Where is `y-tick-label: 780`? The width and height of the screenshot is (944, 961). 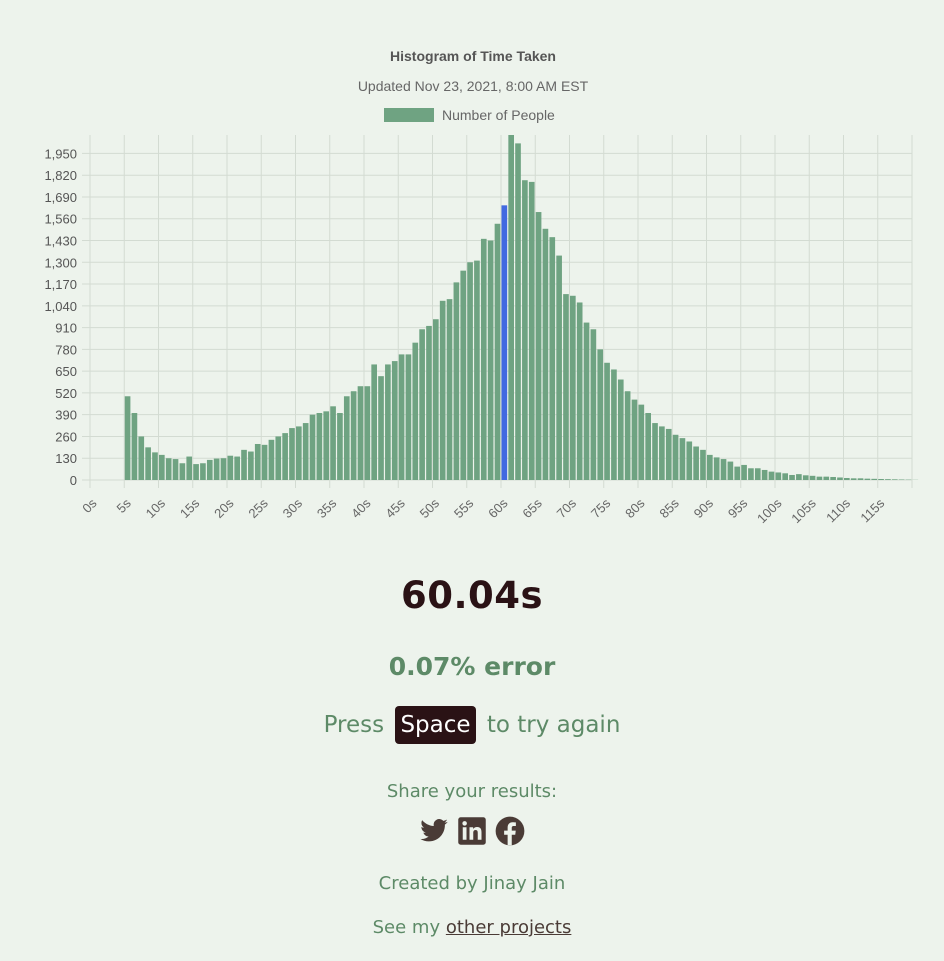 y-tick-label: 780 is located at coordinates (66, 349).